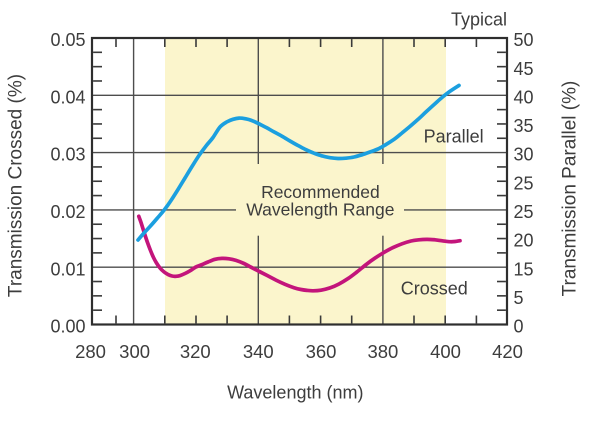 The image size is (600, 424). What do you see at coordinates (67, 97) in the screenshot?
I see `svg-text: 0.04` at bounding box center [67, 97].